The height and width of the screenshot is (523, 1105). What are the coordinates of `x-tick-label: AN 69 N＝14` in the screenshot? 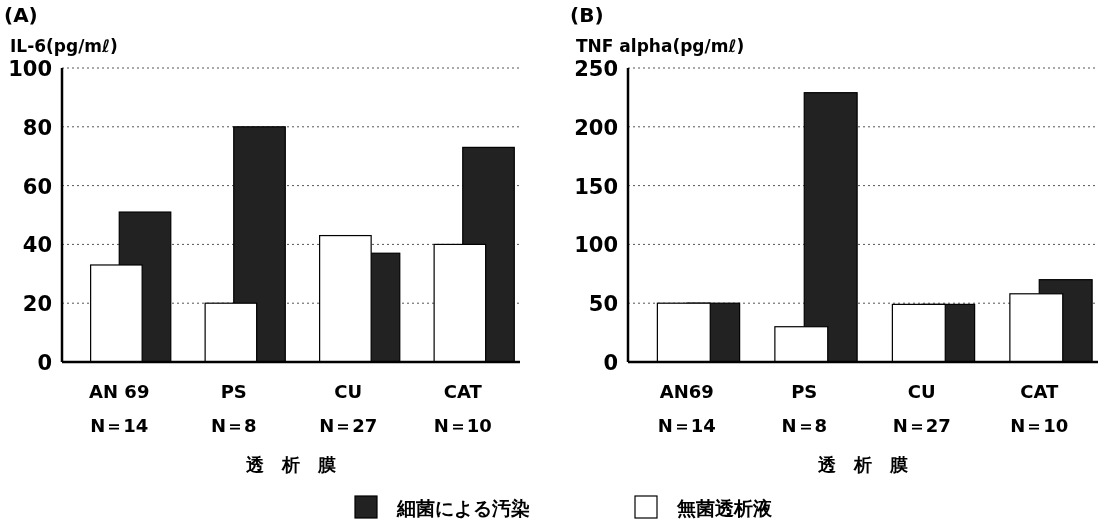 It's located at (119, 408).